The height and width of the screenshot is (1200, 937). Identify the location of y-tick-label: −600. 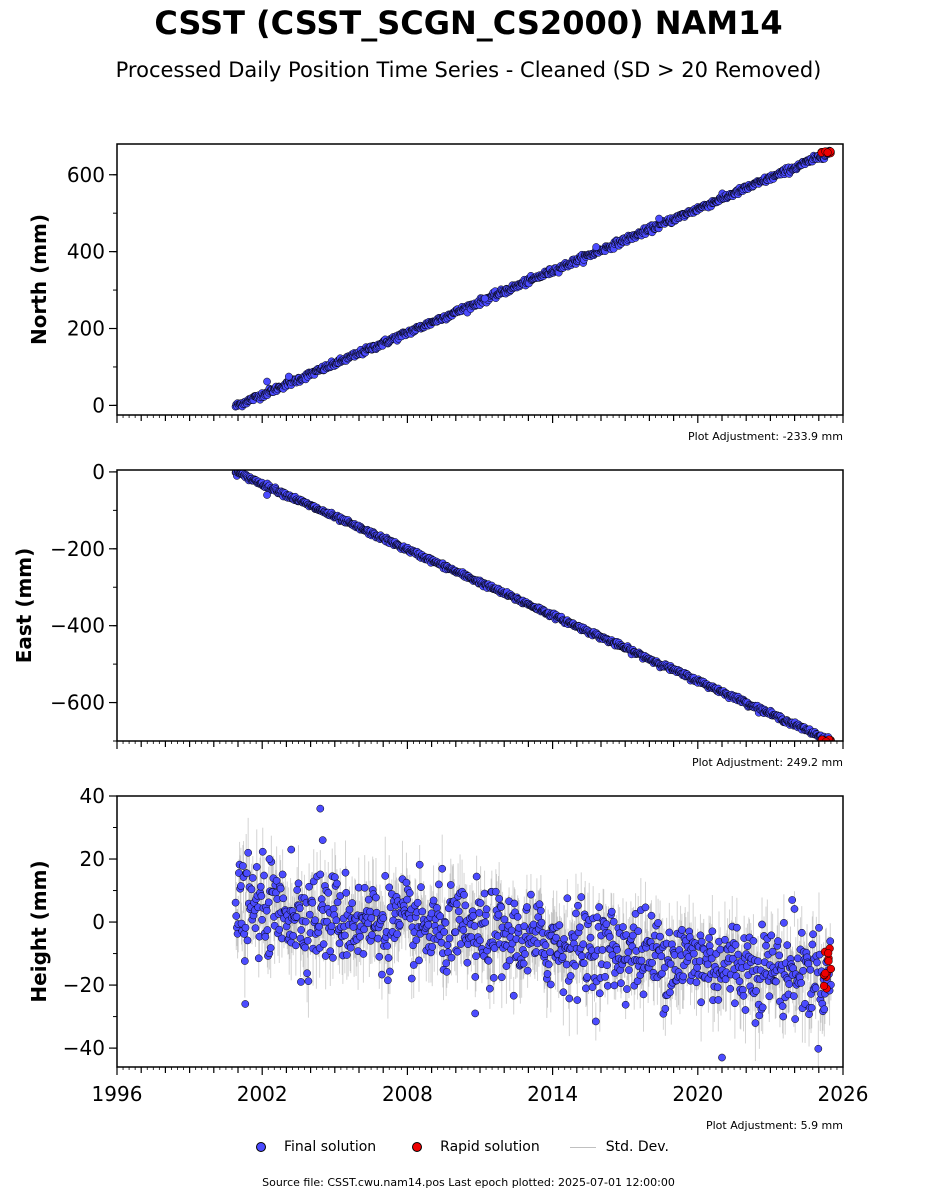
(77, 703).